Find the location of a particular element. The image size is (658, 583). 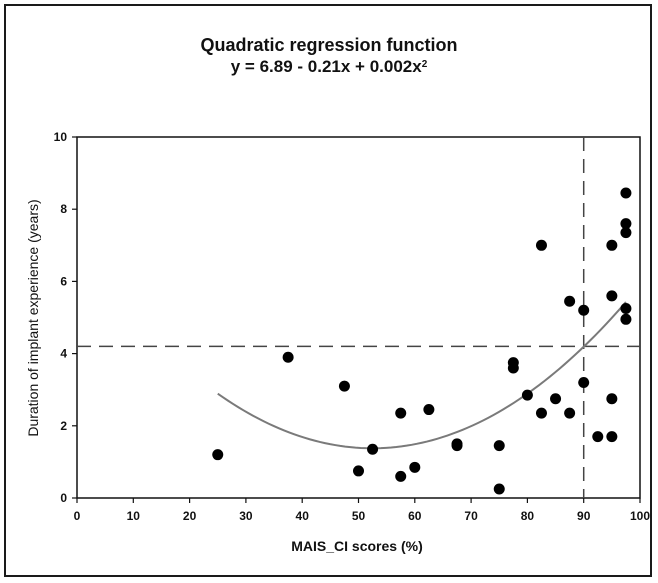

y-axis-title: Duration of implant experience (years) is located at coordinates (33, 317).